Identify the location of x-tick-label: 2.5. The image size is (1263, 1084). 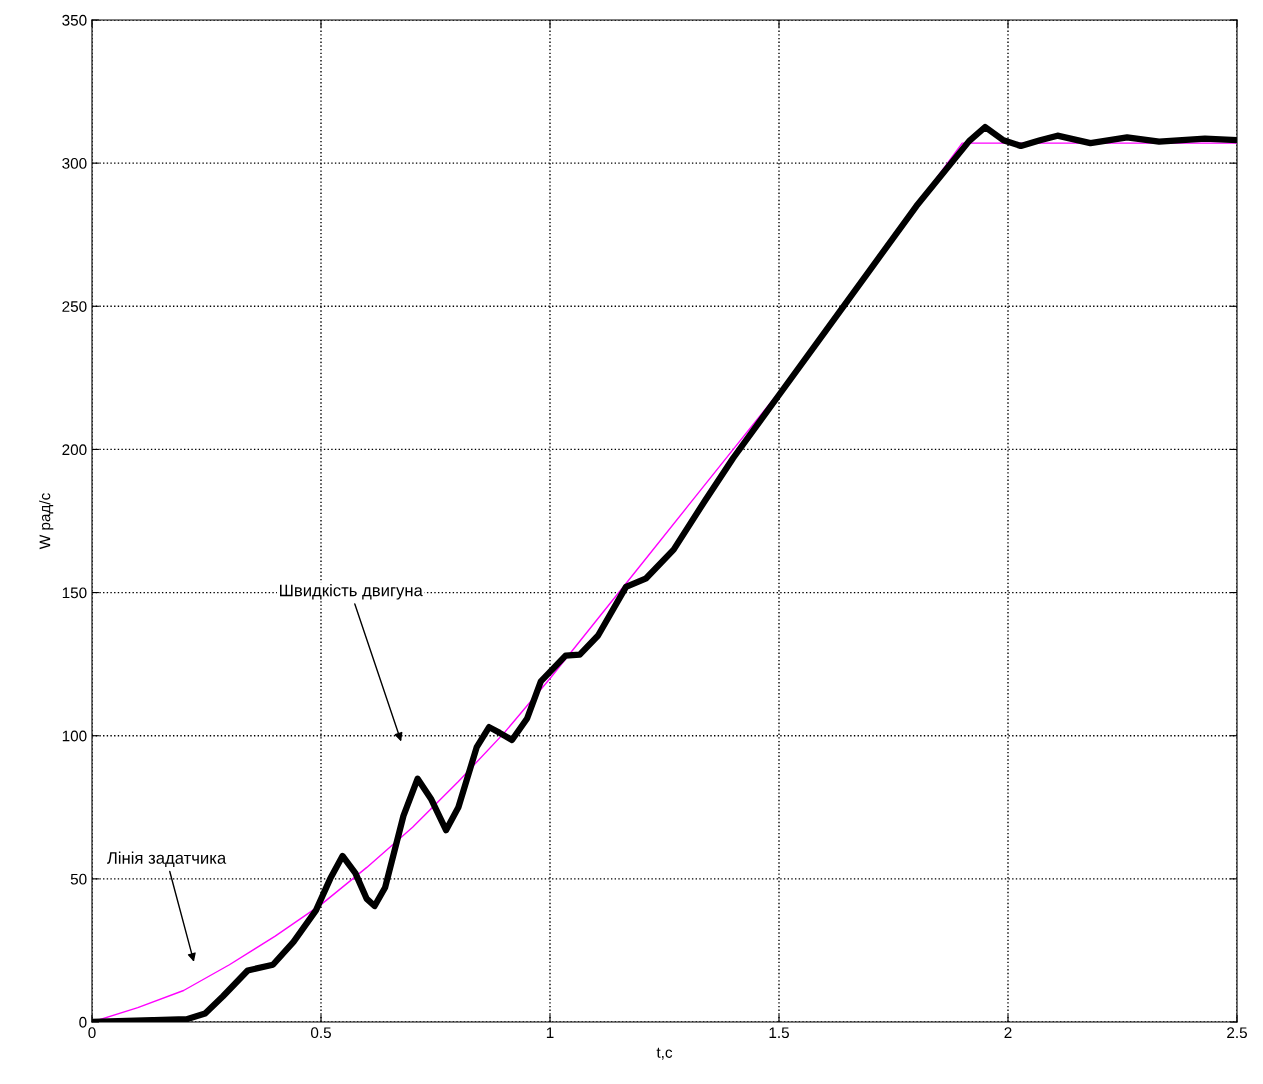
(1237, 1033).